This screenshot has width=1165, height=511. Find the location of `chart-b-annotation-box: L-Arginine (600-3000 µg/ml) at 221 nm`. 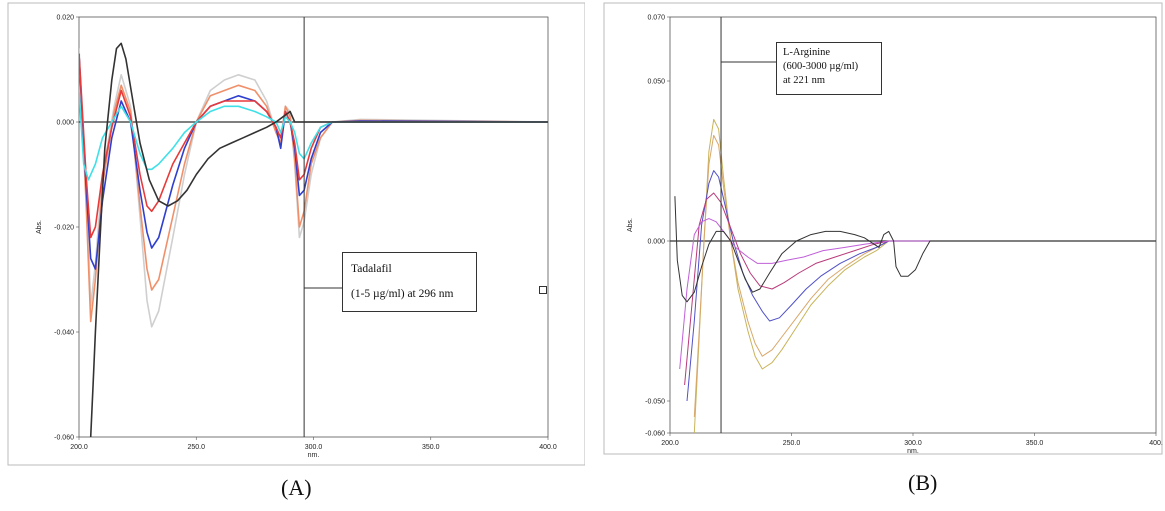

chart-b-annotation-box: L-Arginine (600-3000 µg/ml) at 221 nm is located at coordinates (829, 68).